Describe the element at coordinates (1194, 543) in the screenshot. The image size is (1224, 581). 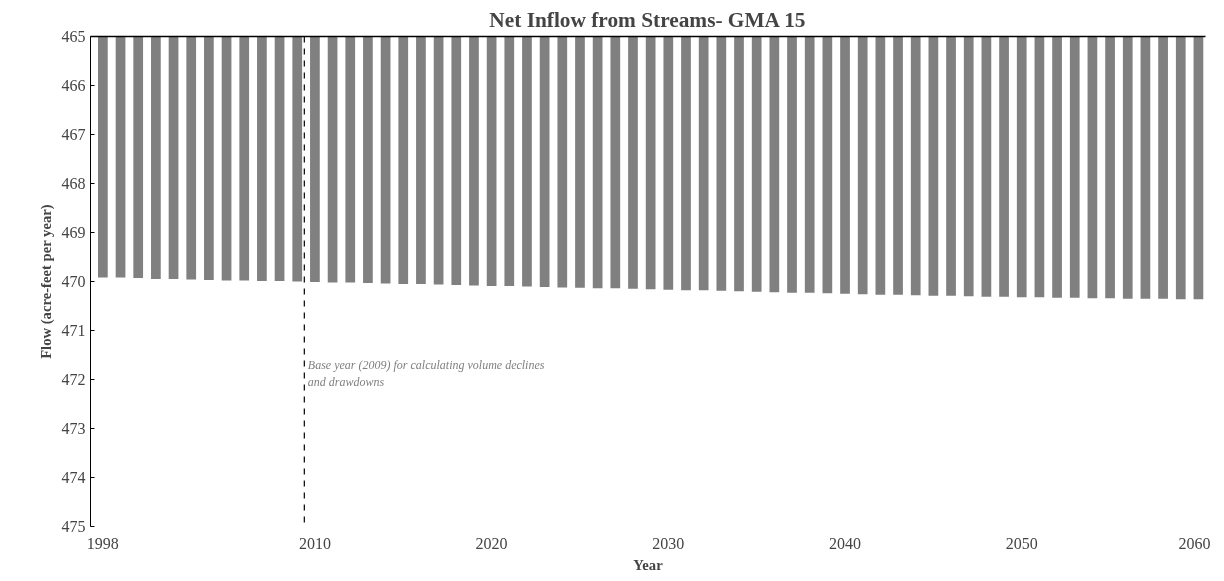
I see `x-tick-label: 2060` at that location.